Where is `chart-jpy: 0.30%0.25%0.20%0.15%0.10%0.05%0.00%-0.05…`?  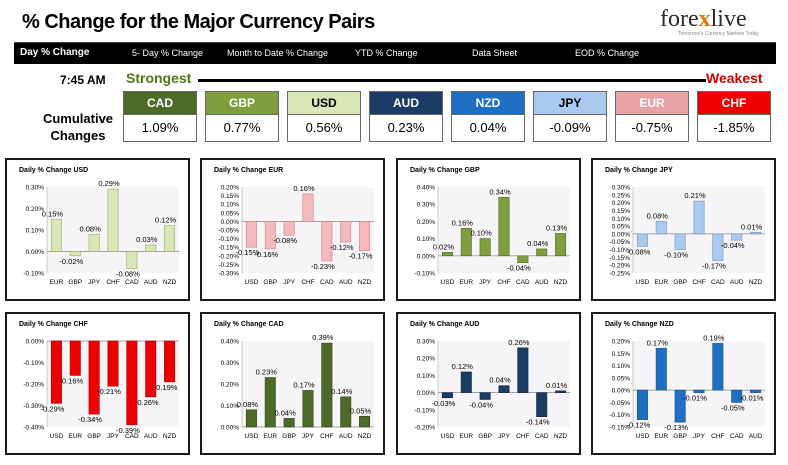 chart-jpy: 0.30%0.25%0.20%0.15%0.10%0.05%0.00%-0.05… is located at coordinates (687, 235).